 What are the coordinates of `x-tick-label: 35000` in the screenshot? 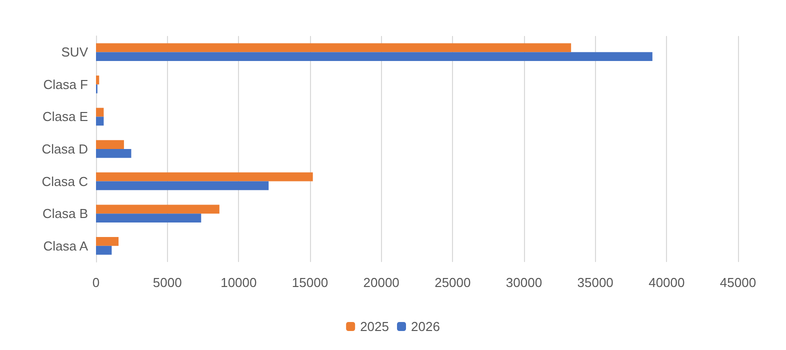 It's located at (595, 282).